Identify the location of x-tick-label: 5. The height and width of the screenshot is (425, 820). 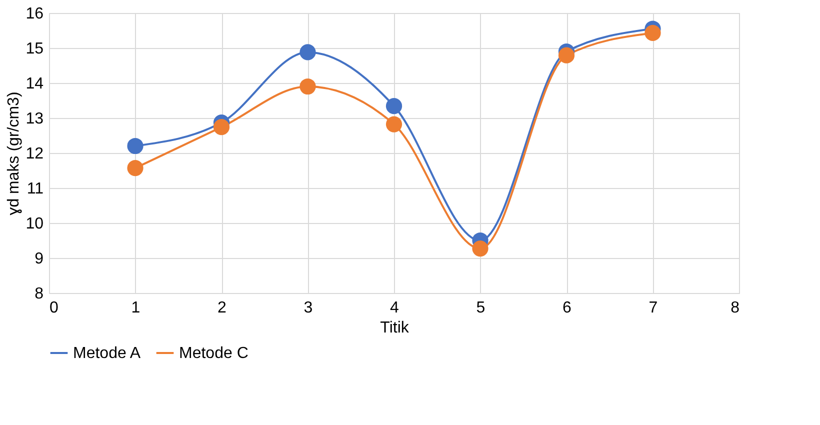
(481, 308).